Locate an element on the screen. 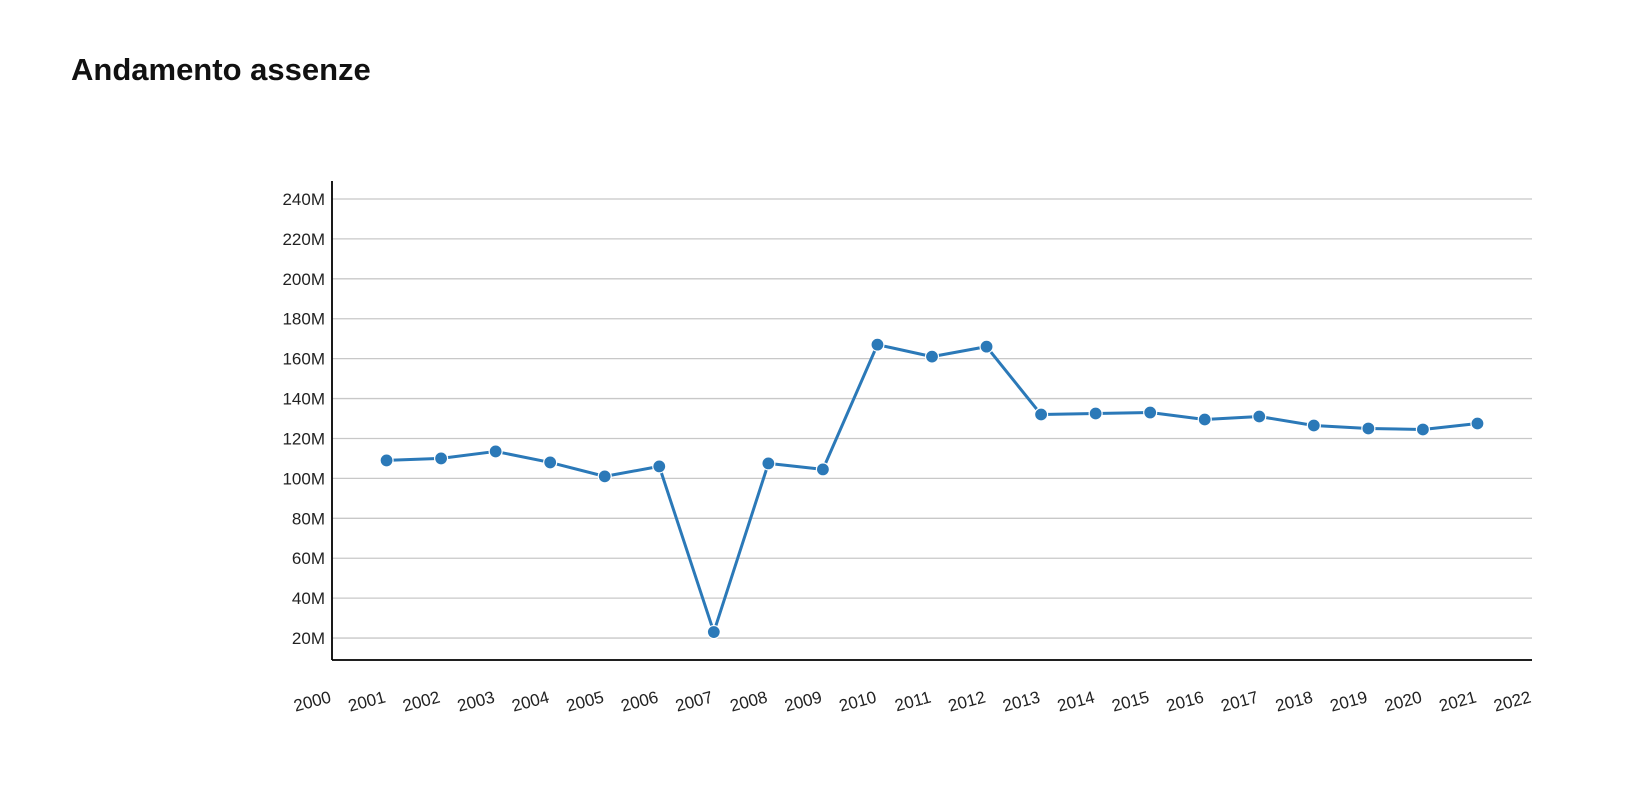 This screenshot has height=791, width=1629. y-tick-label: 60M is located at coordinates (308, 558).